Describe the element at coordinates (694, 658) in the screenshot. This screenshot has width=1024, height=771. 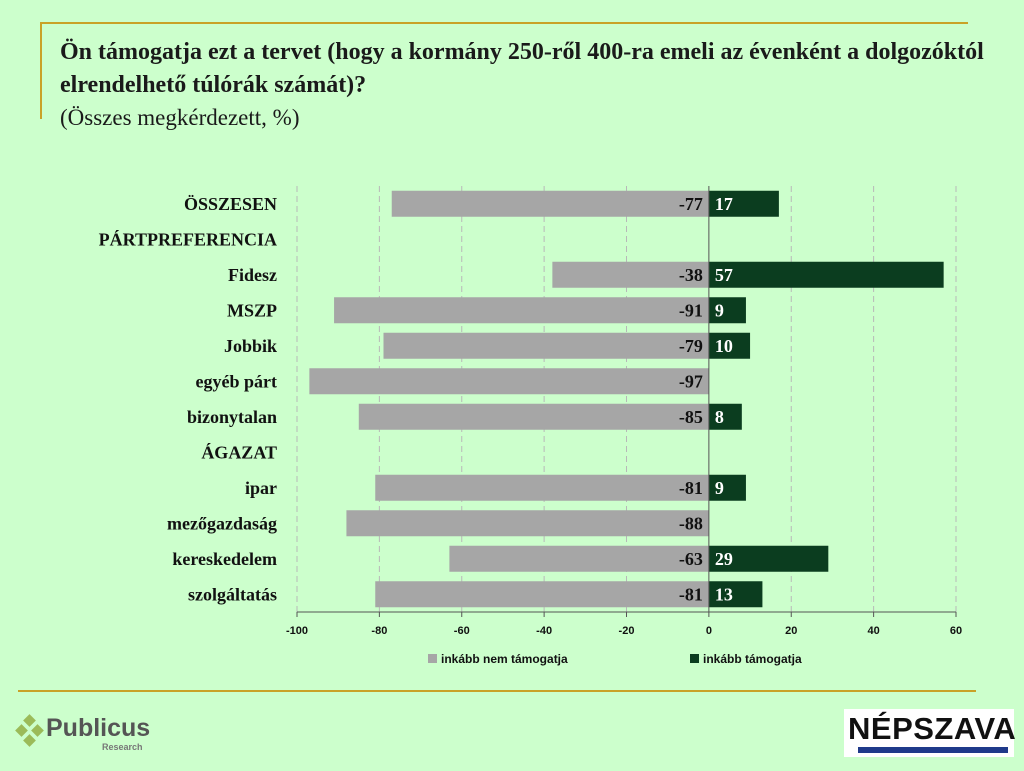
I see `legend-swatch-support` at that location.